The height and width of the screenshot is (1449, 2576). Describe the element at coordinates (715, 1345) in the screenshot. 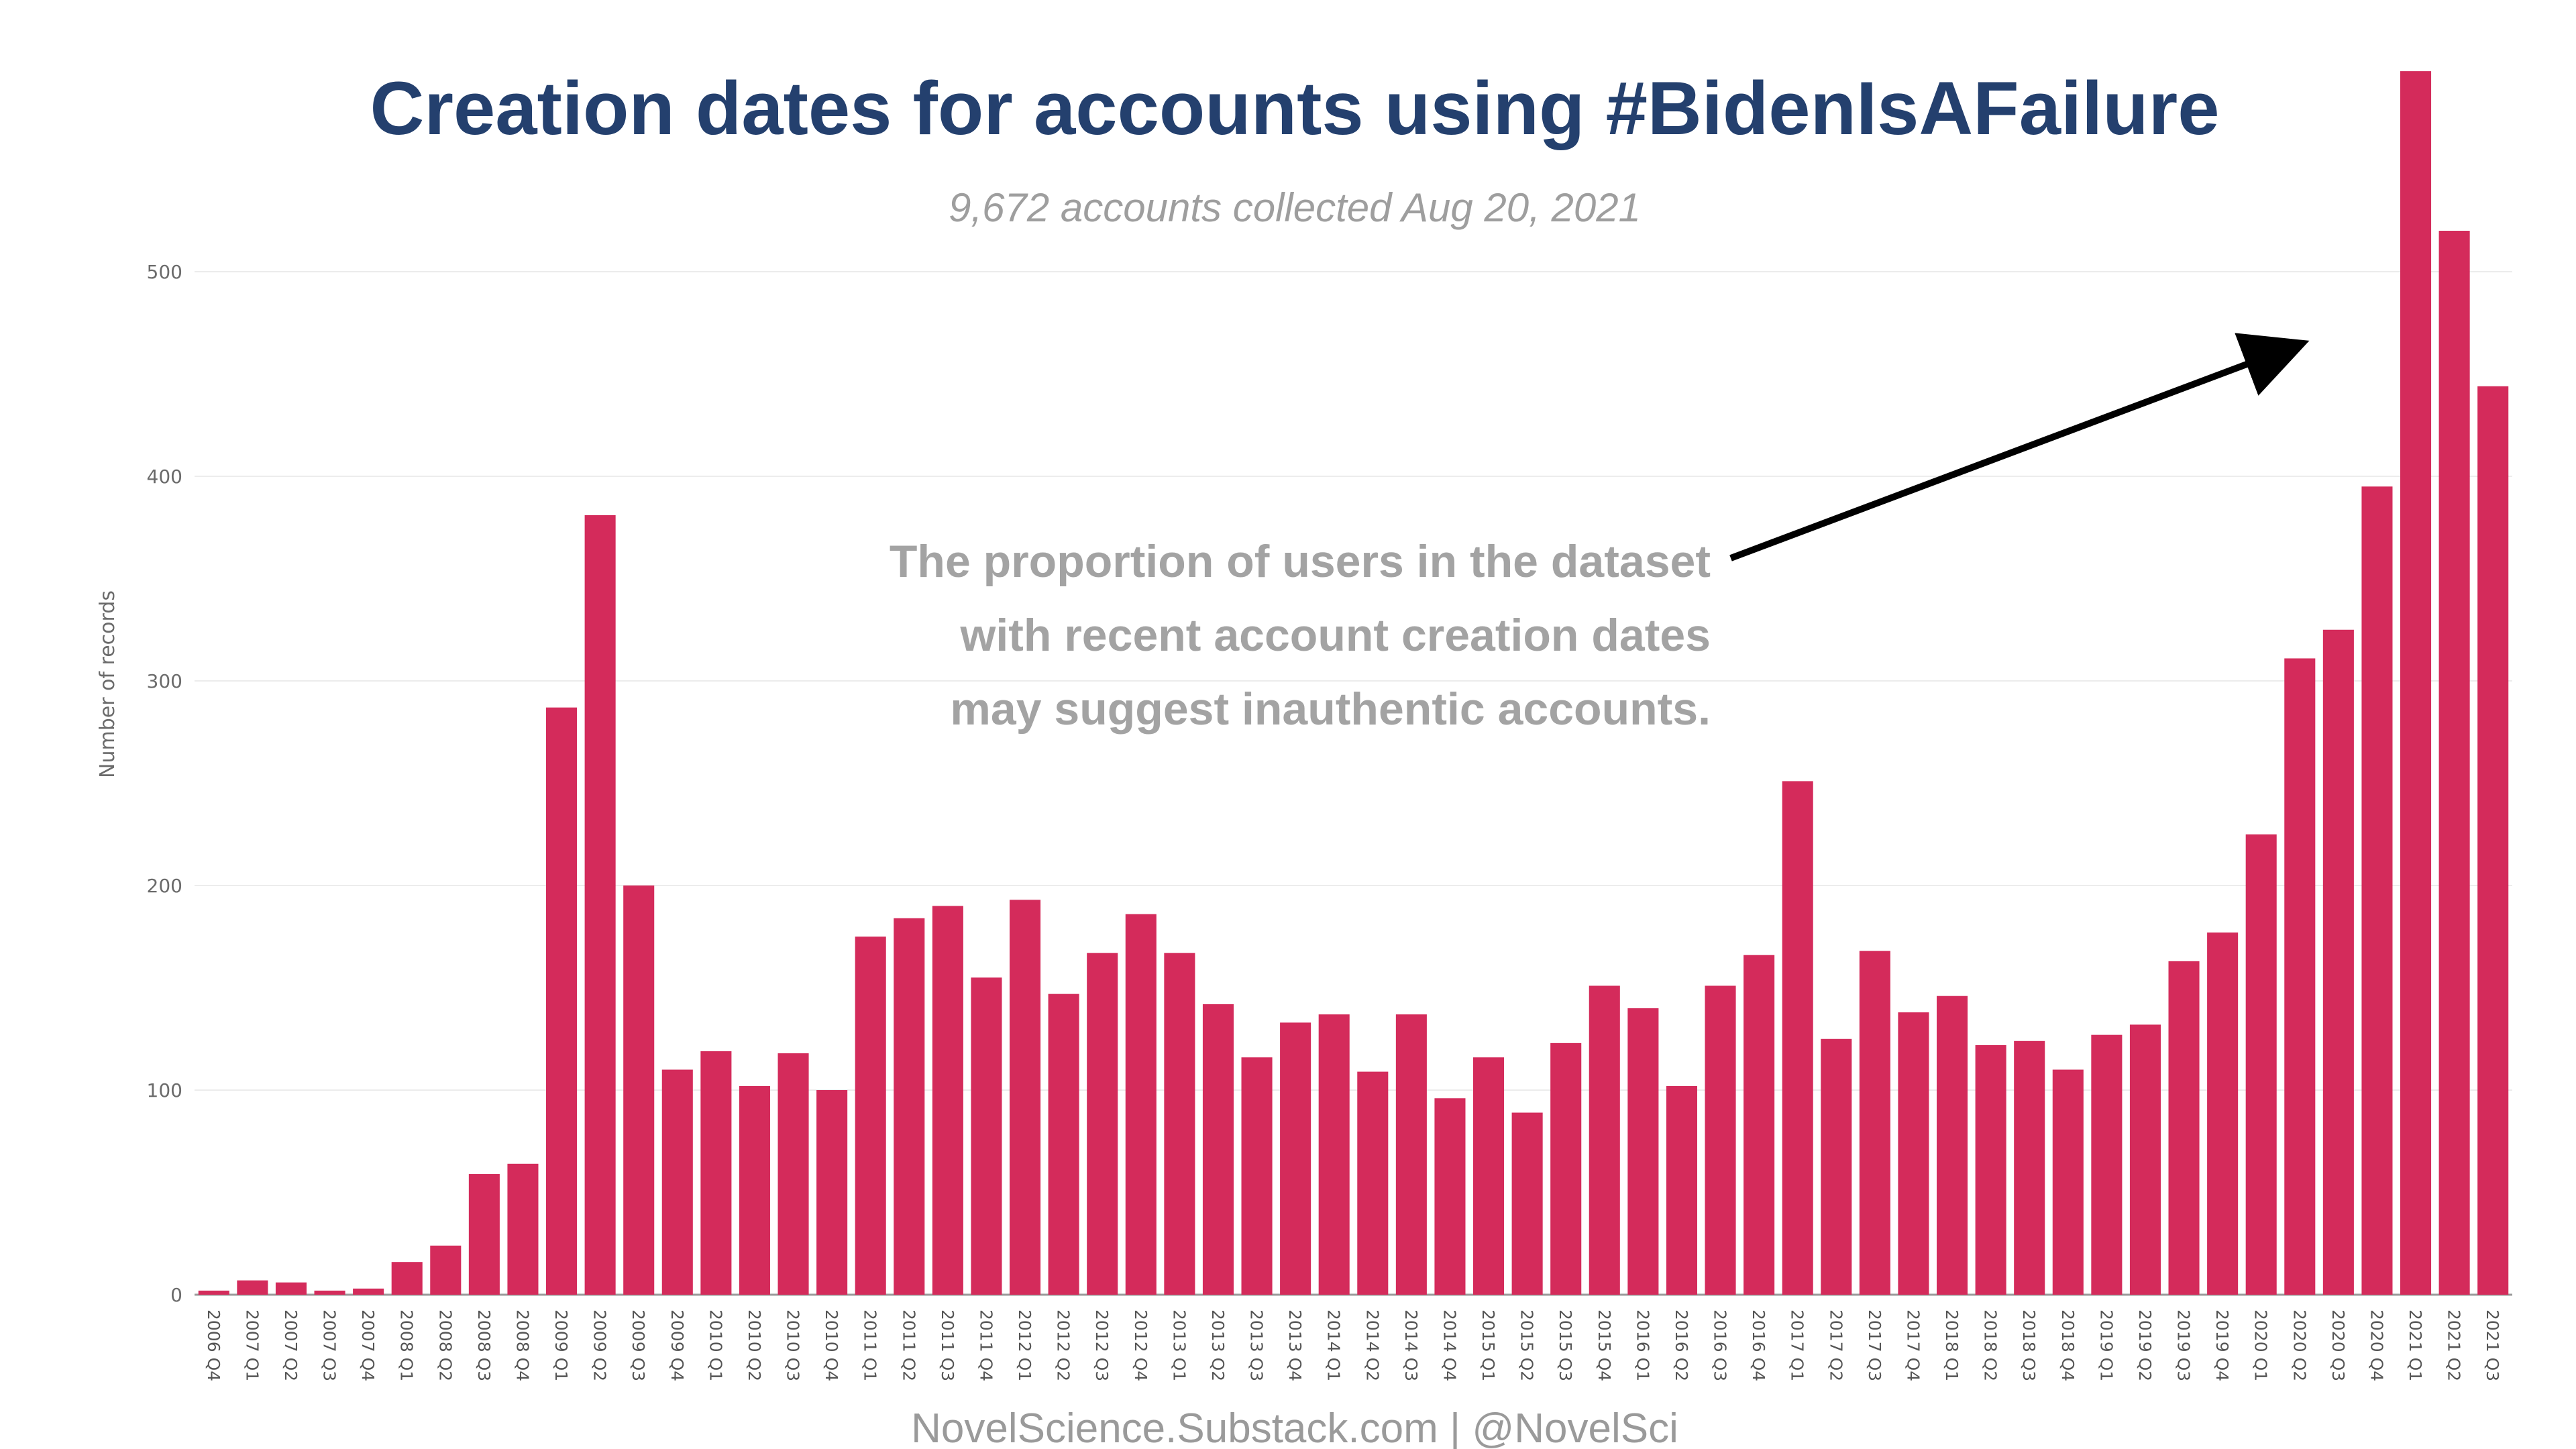

I see `x-tick-label: 2010 Q1` at that location.